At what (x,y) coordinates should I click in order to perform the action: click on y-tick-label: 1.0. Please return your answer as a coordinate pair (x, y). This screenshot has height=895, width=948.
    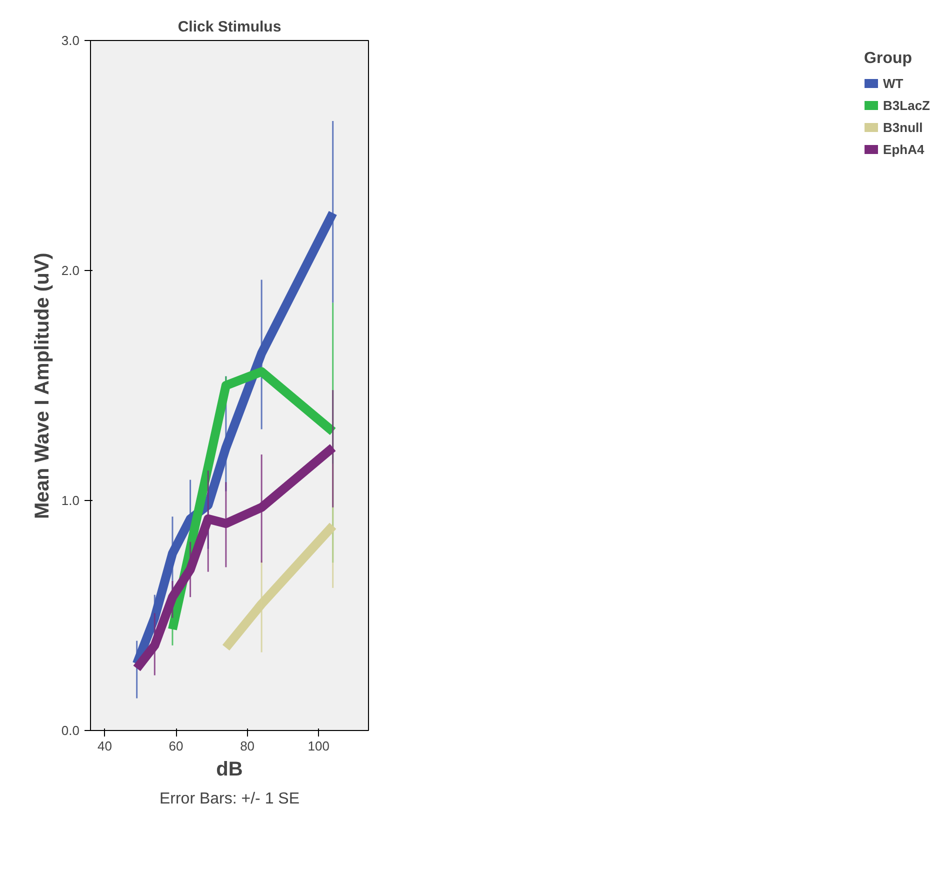
    Looking at the image, I should click on (70, 500).